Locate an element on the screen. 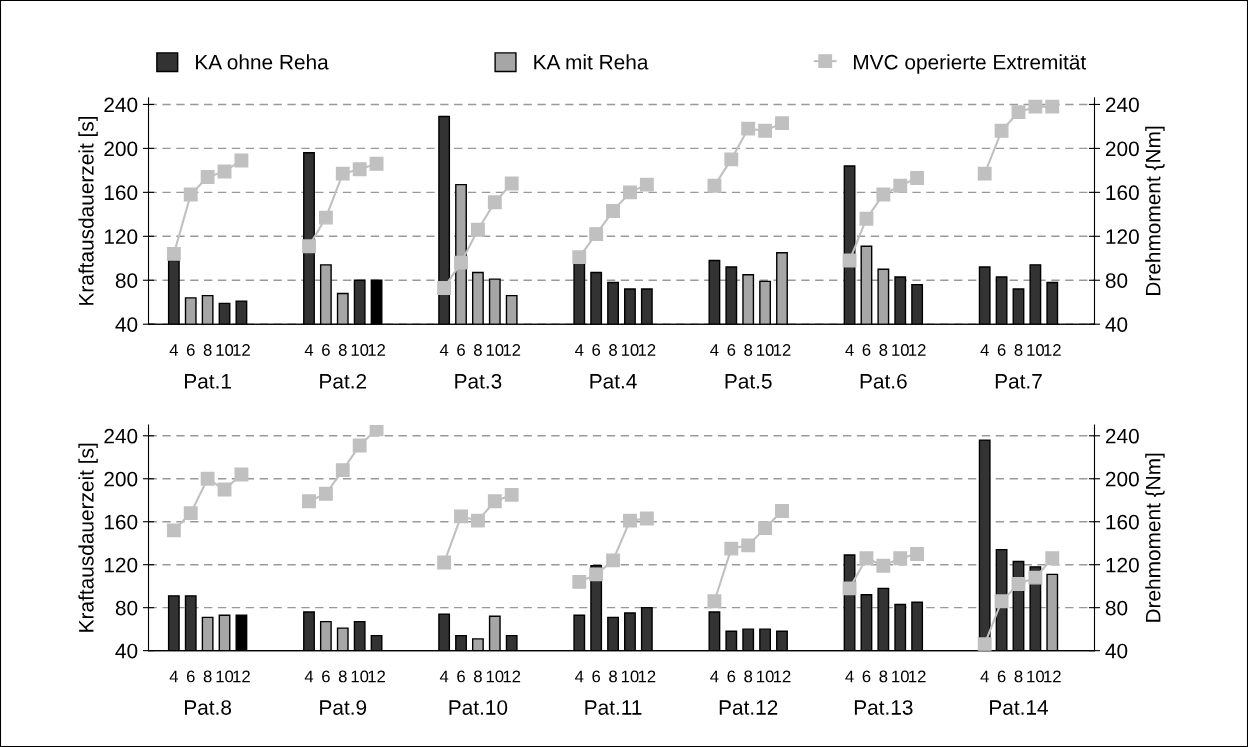  text: Pat.12 is located at coordinates (748, 707).